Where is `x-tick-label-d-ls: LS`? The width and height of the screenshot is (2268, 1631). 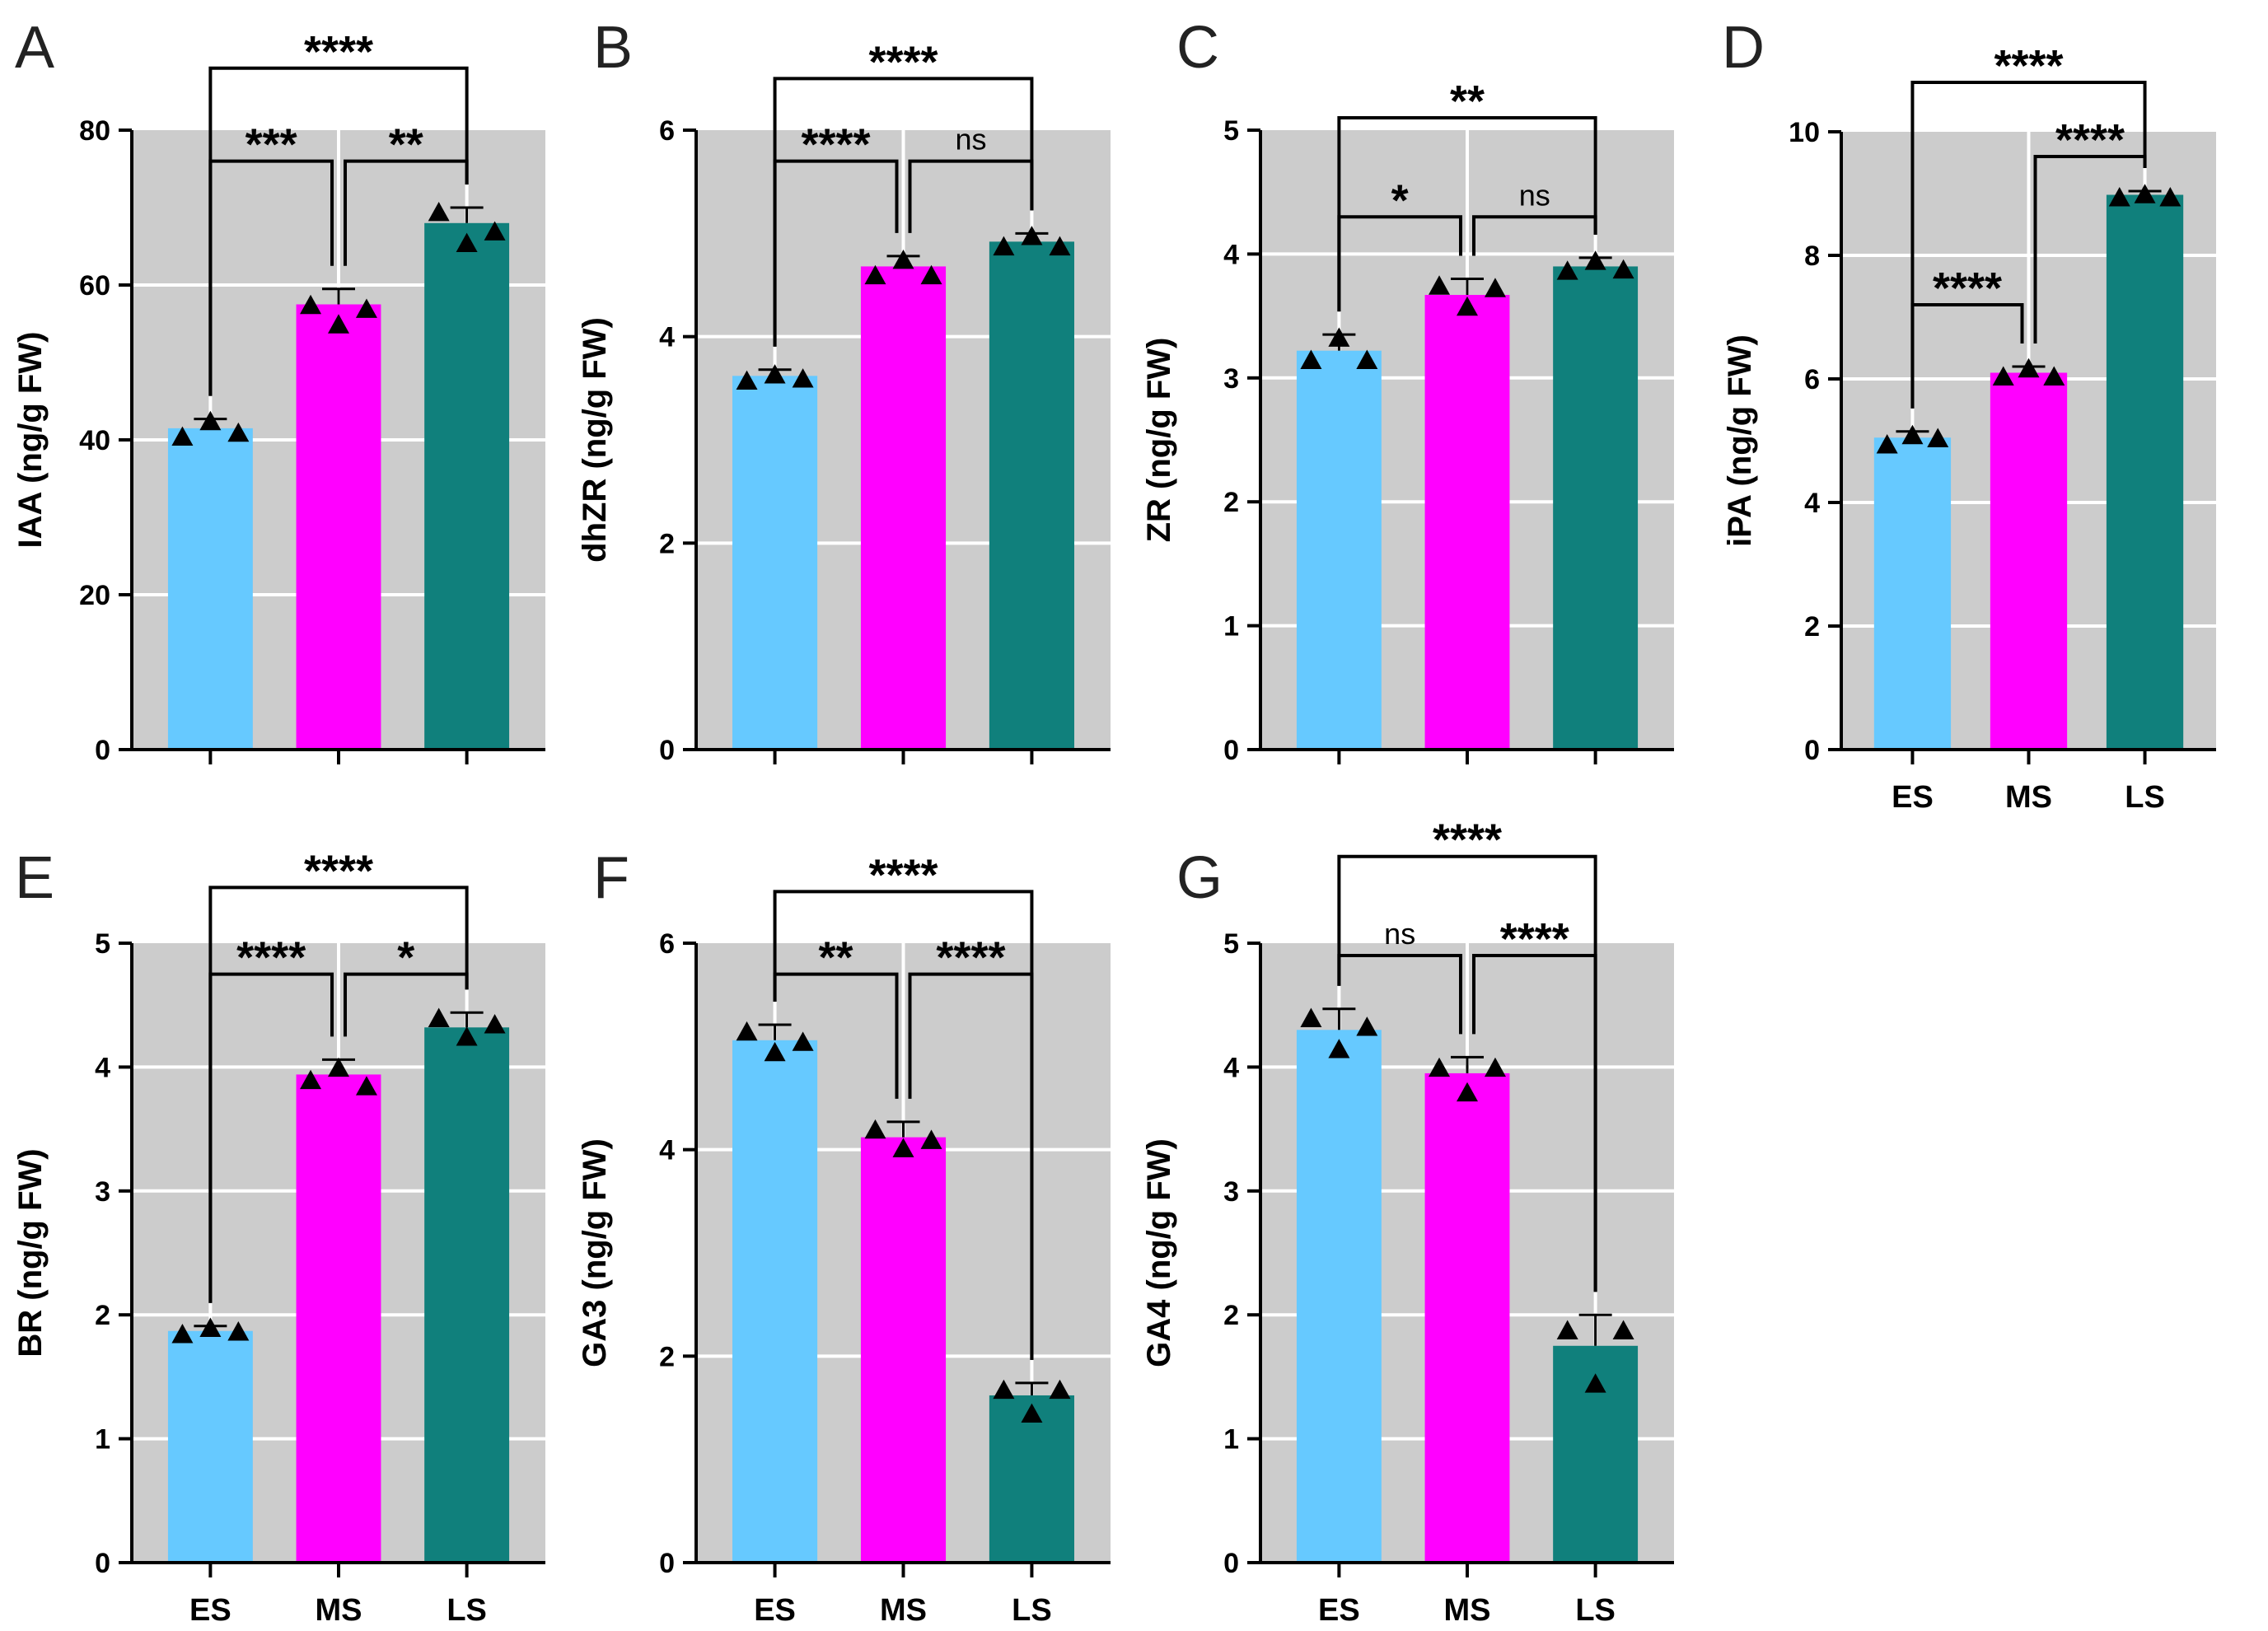 x-tick-label-d-ls: LS is located at coordinates (2145, 797).